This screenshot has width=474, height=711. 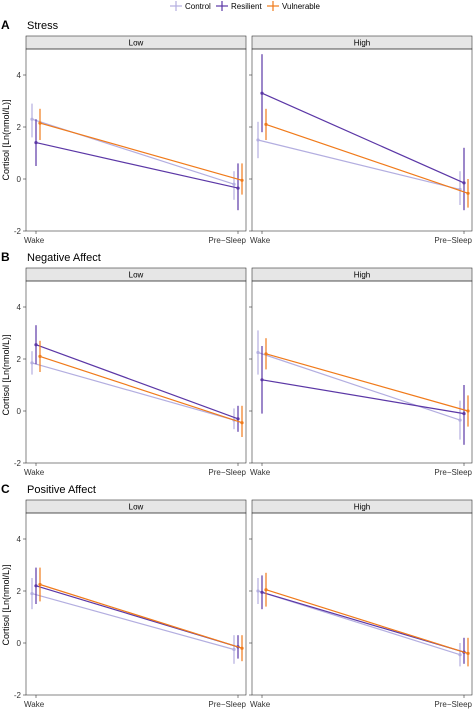 I want to click on legend-item-resilient: Resilient, so click(x=239, y=6).